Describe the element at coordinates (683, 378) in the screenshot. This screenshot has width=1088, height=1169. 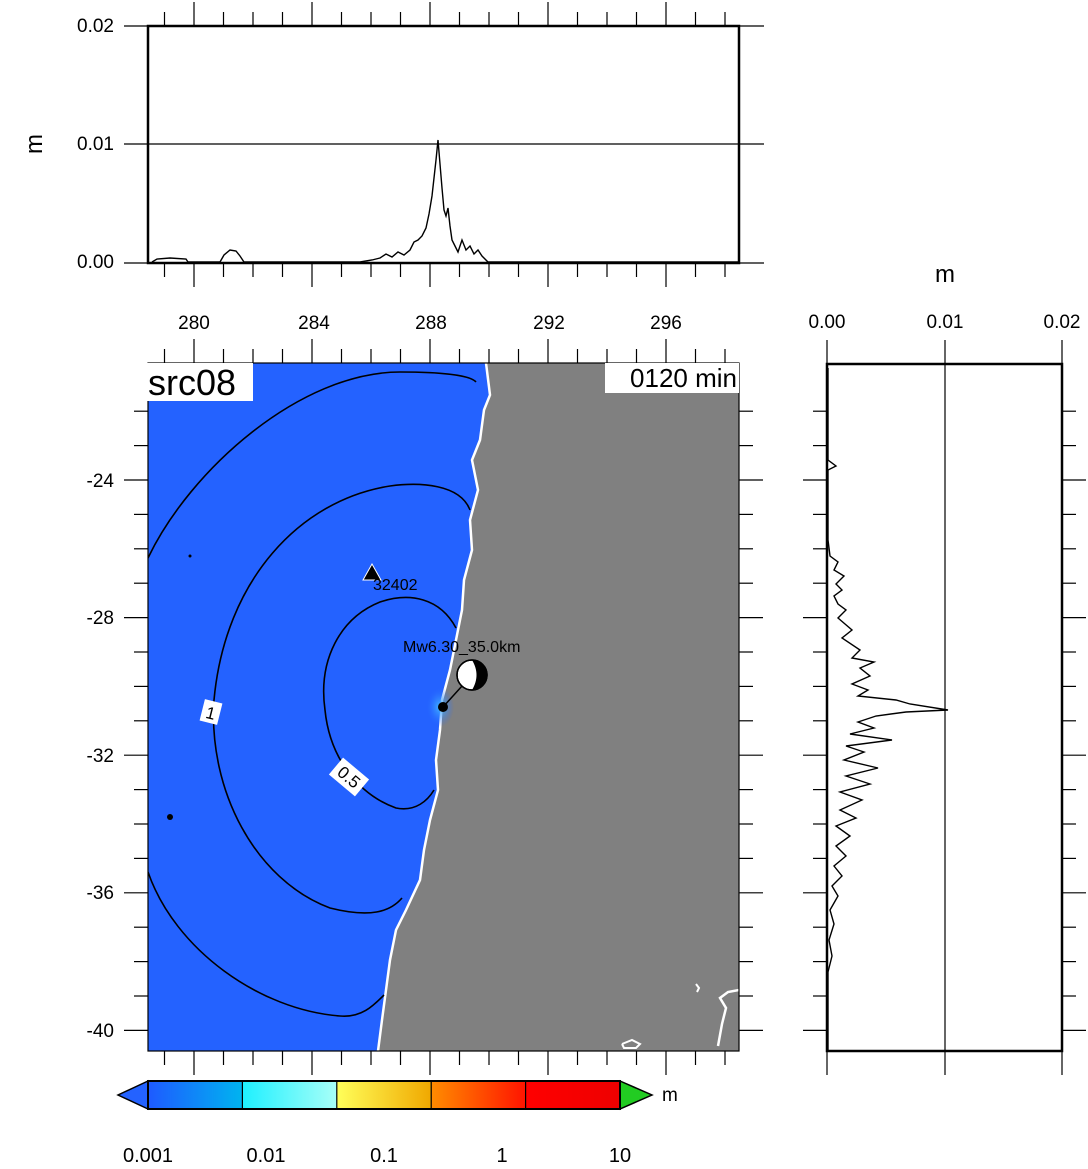
I see `time-label: 0120 min` at that location.